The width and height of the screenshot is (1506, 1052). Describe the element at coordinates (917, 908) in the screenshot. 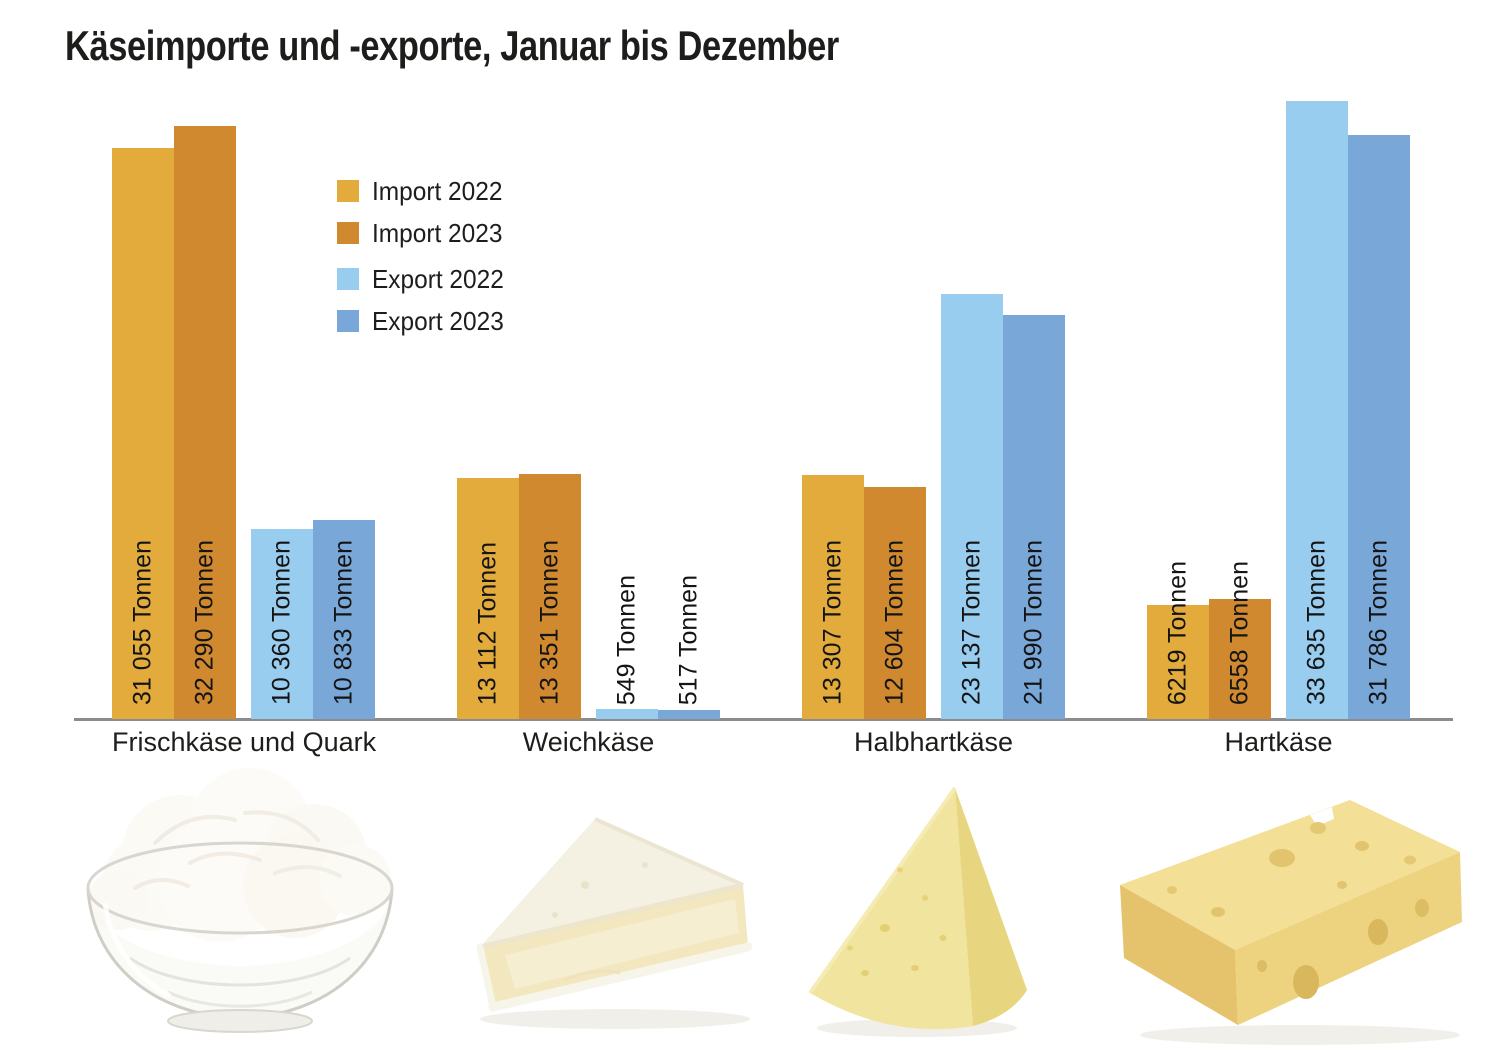

I see `semi-hard-wedge` at that location.